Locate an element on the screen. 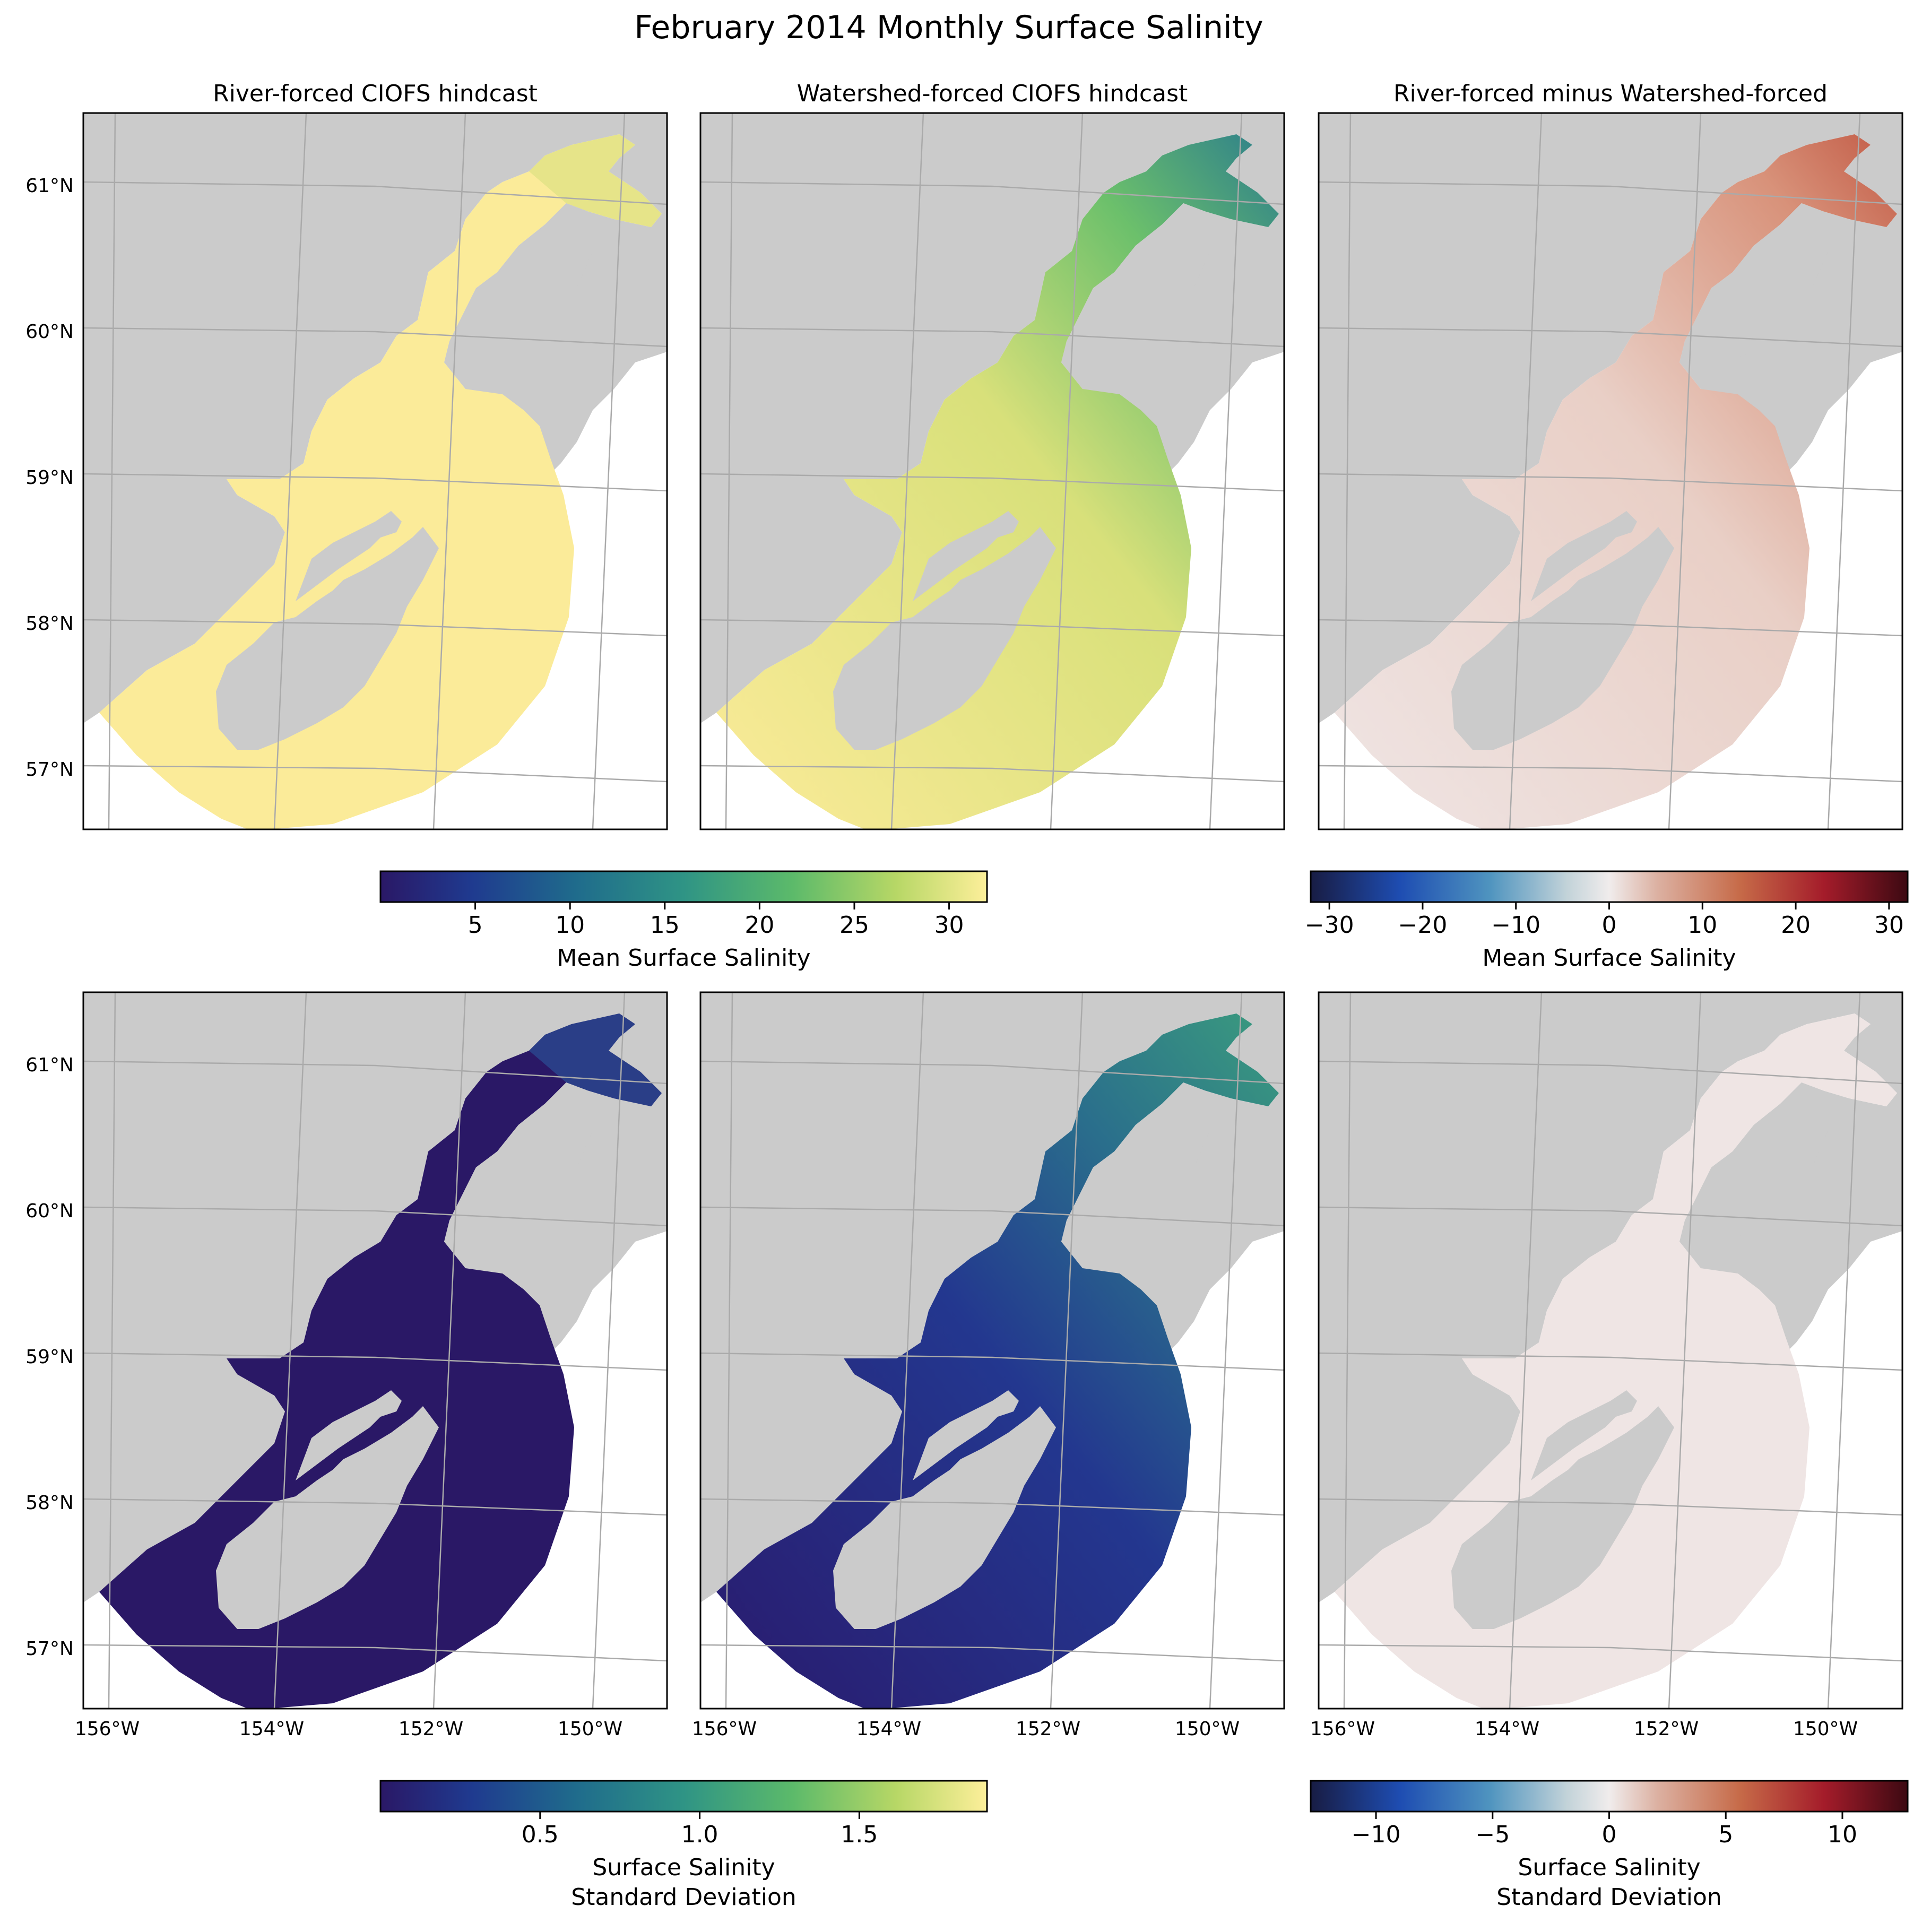  map-panel-top-middle: Watershed-forced CIOFS hindcast is located at coordinates (992, 455).